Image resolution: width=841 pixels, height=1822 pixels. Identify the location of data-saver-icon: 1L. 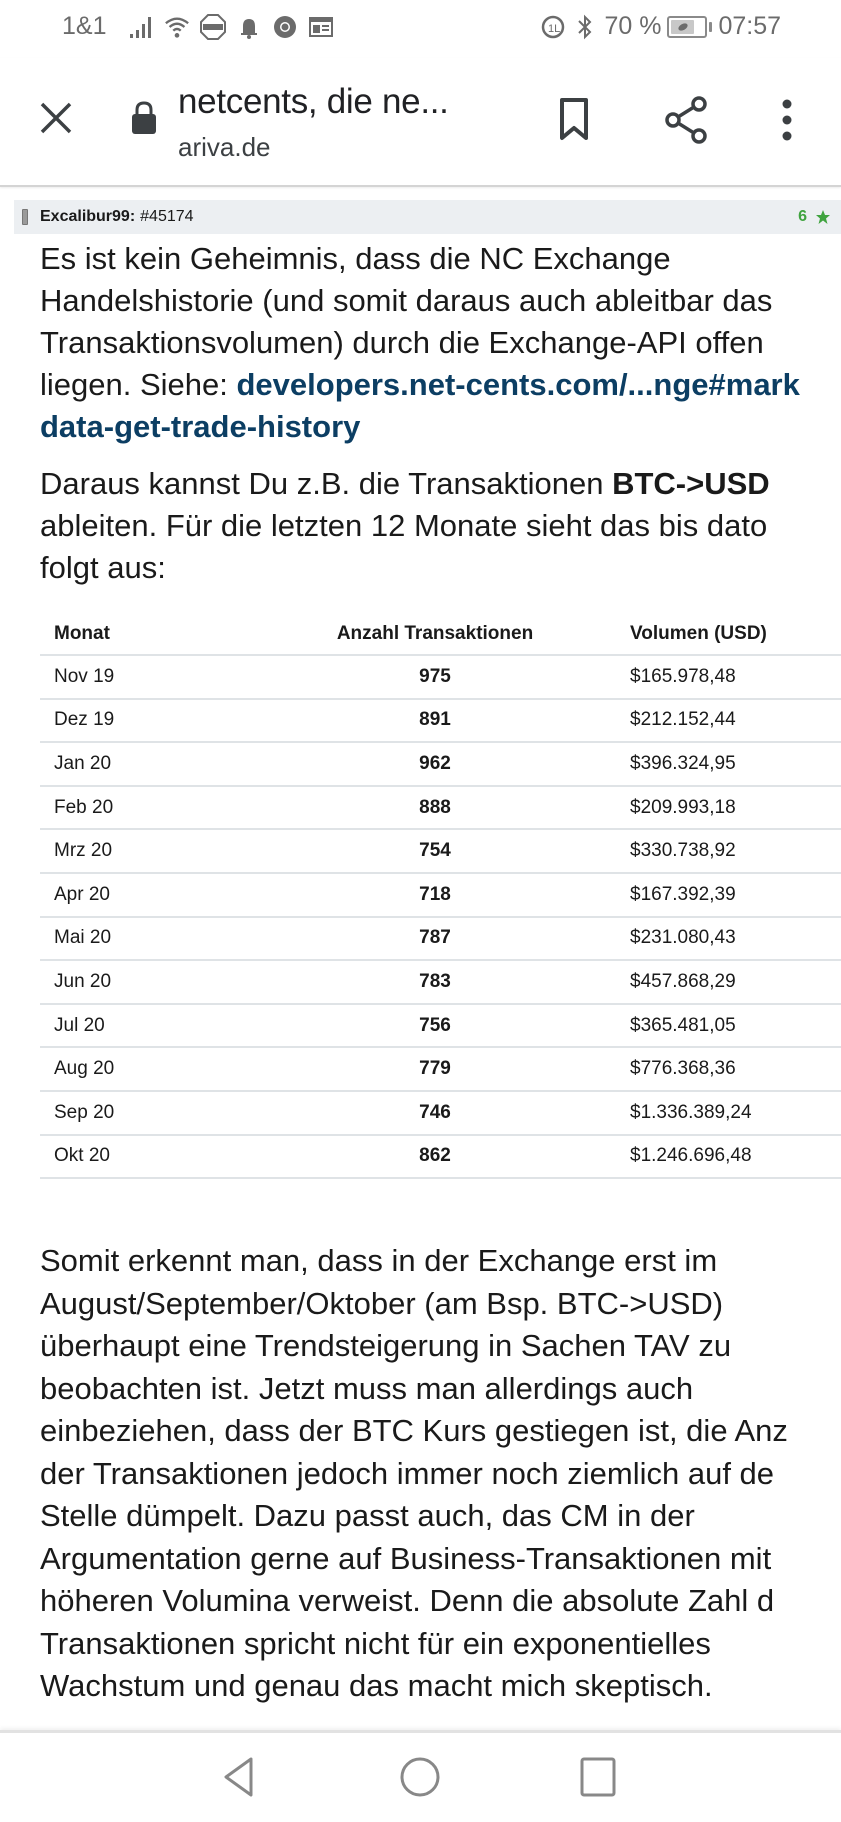
(553, 26).